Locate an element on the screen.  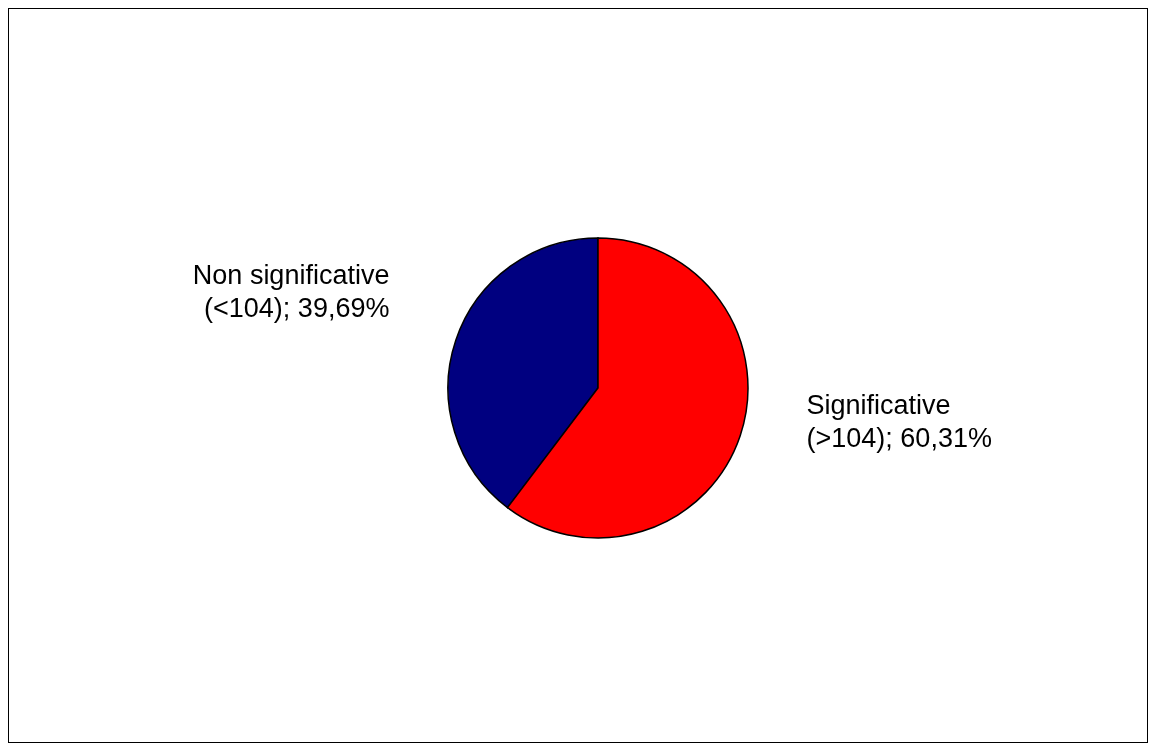
slice-label: Significative (>104); 60,31% is located at coordinates (899, 422).